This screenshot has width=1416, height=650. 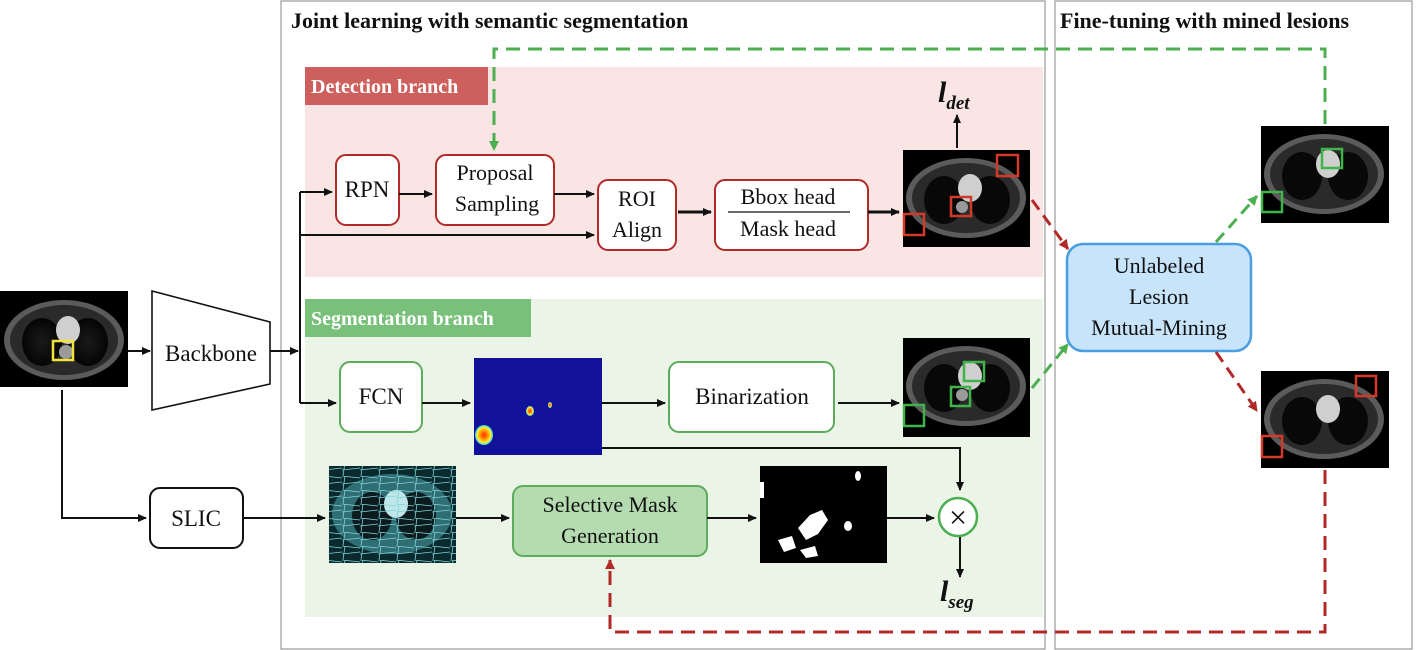 What do you see at coordinates (538, 406) in the screenshot?
I see `fcn-heatmap` at bounding box center [538, 406].